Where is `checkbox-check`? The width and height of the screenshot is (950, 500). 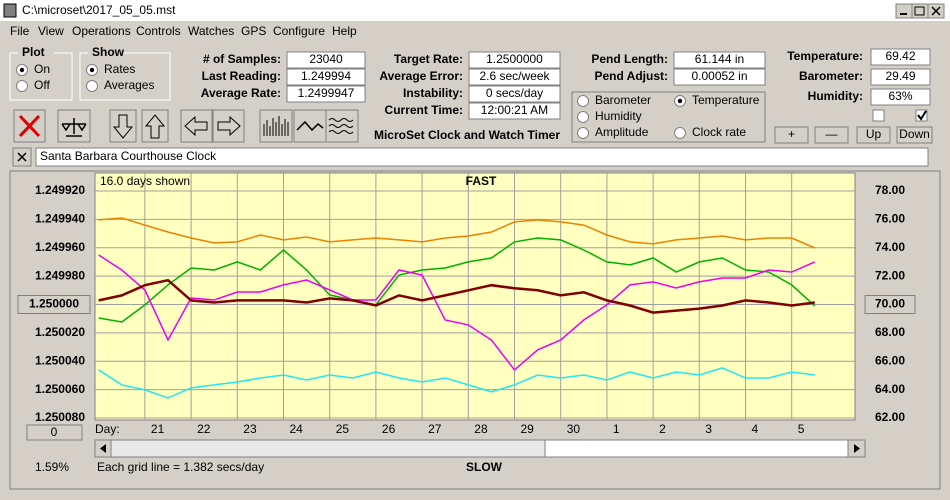 checkbox-check is located at coordinates (922, 115).